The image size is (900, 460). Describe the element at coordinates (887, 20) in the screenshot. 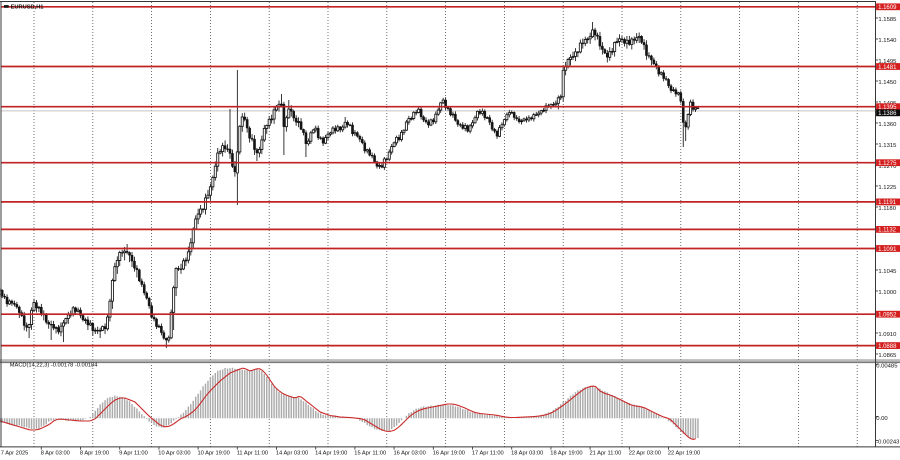

I see `svg-text: 1.1585` at that location.